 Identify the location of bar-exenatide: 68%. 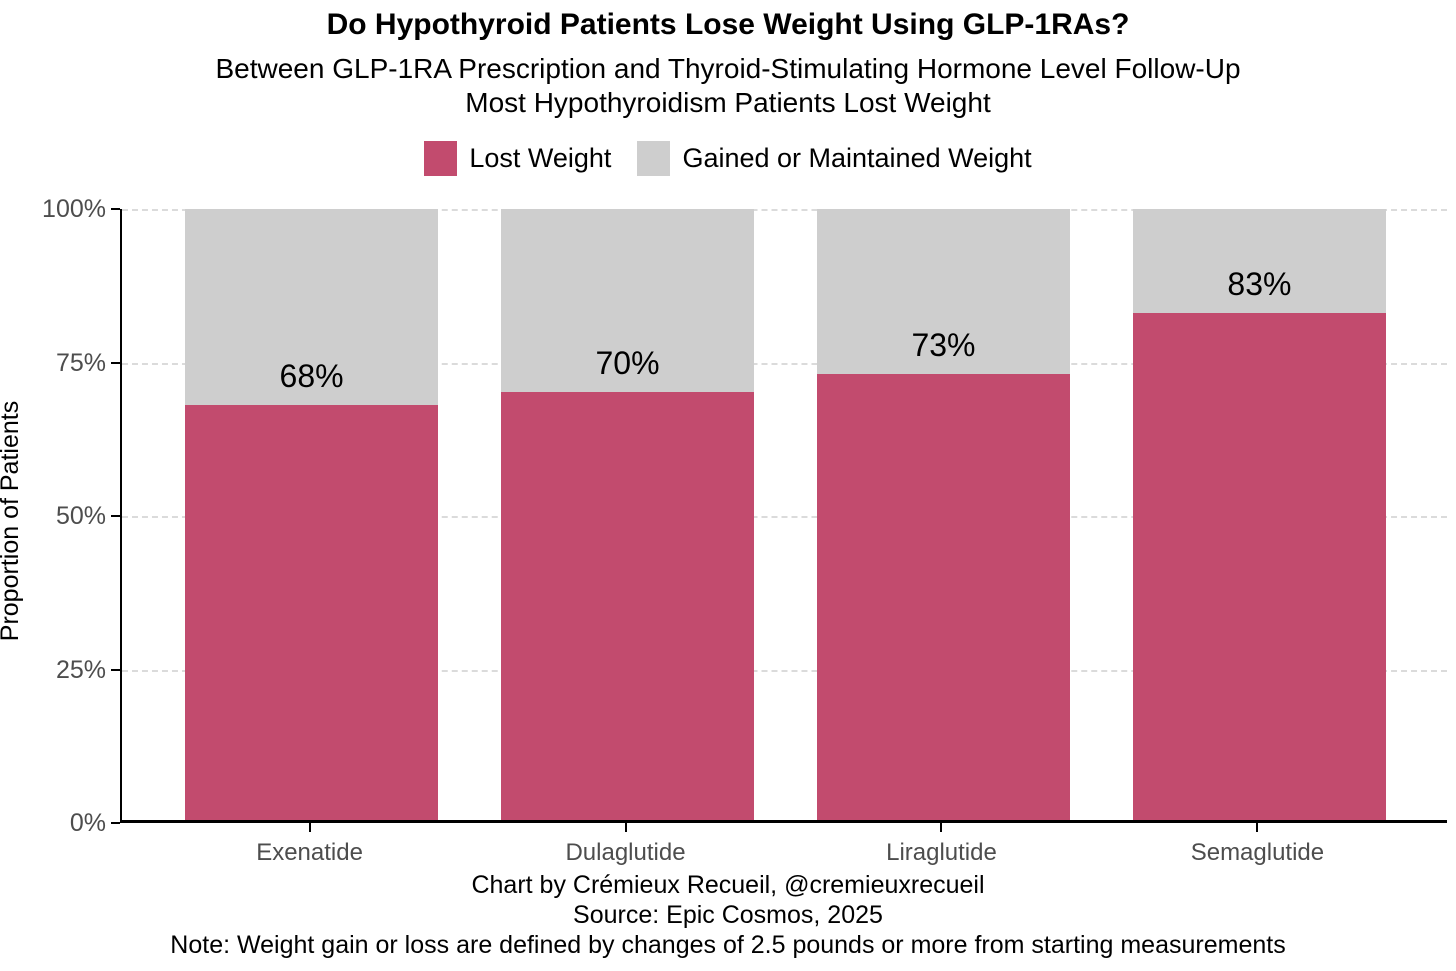
(312, 514).